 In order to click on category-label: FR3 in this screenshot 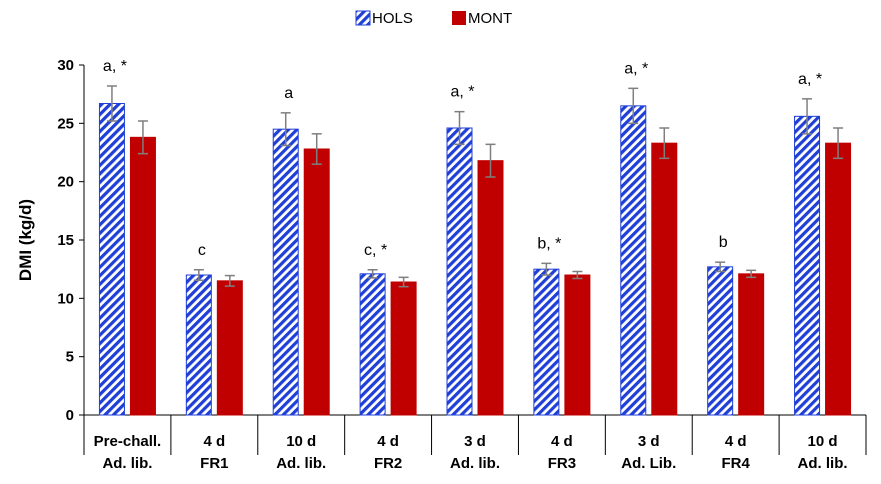, I will do `click(562, 463)`.